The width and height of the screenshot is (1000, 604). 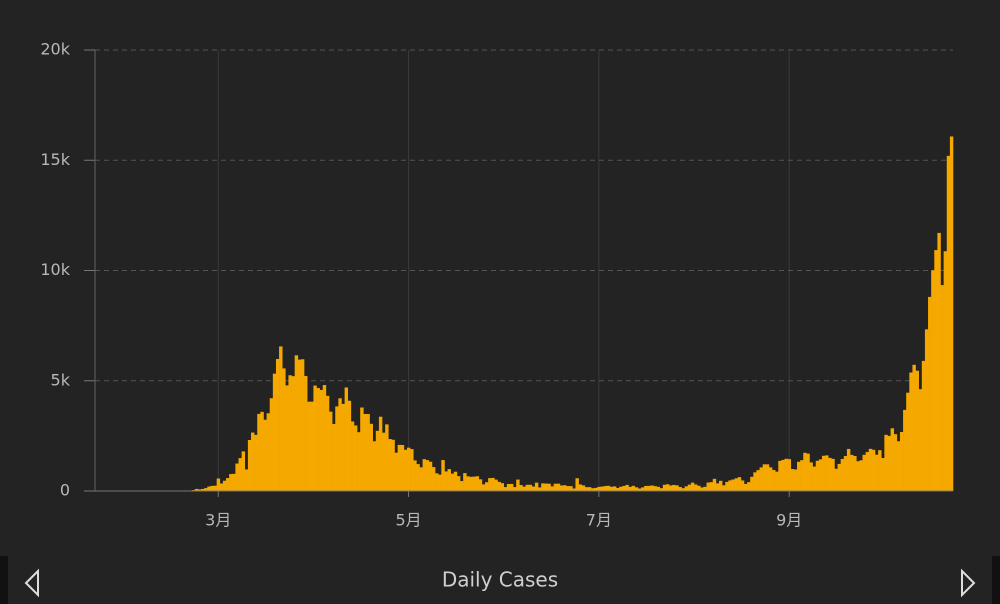 I want to click on next-button, so click(x=968, y=583).